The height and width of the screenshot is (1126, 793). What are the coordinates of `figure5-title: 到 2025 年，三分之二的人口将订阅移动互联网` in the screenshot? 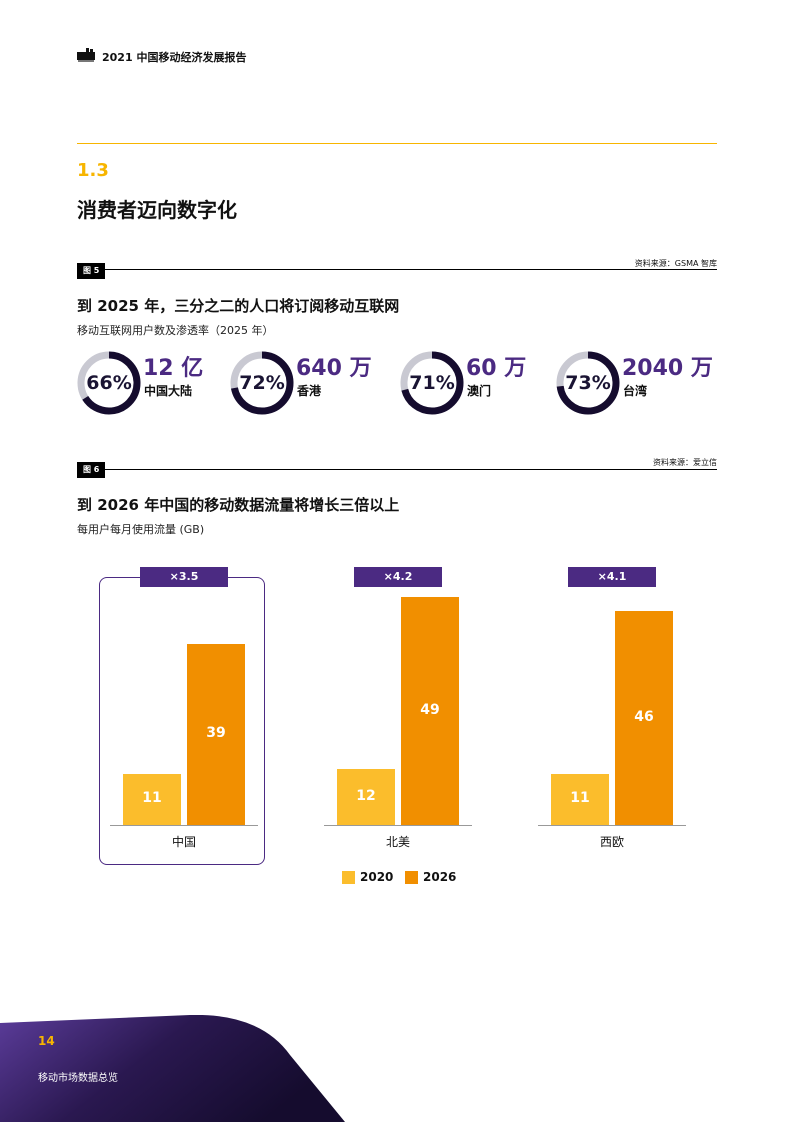 It's located at (238, 306).